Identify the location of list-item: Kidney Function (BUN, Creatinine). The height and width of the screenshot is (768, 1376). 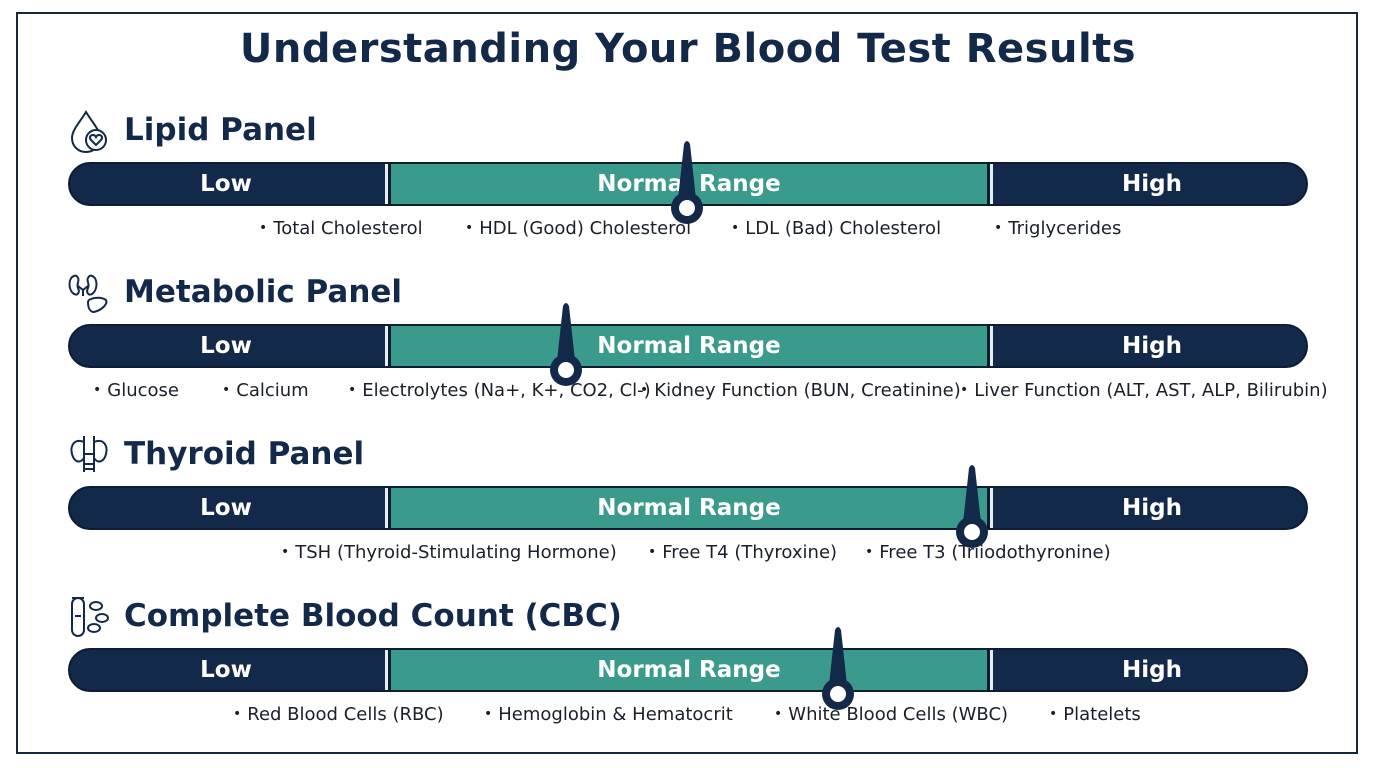
(800, 390).